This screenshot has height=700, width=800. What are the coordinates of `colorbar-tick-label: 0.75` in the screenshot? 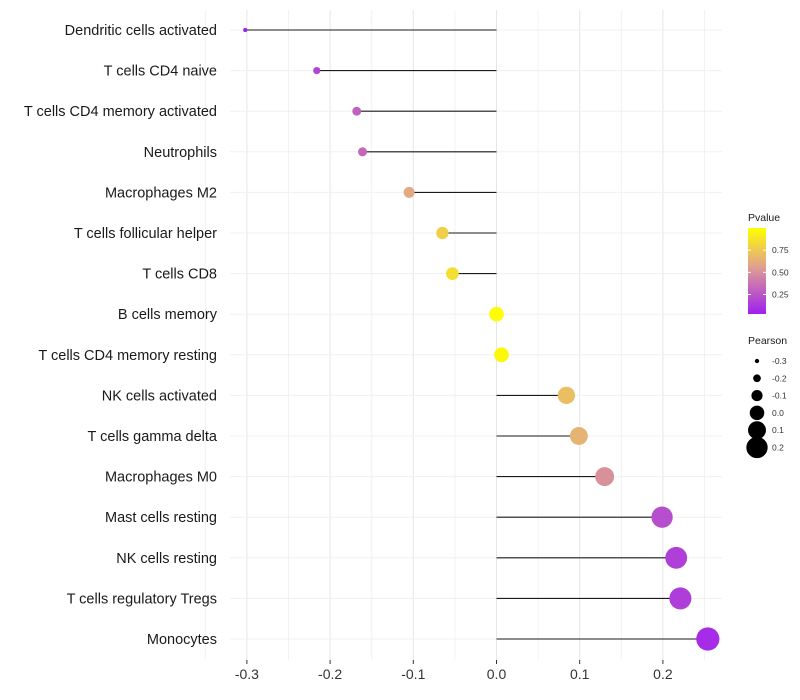 It's located at (780, 250).